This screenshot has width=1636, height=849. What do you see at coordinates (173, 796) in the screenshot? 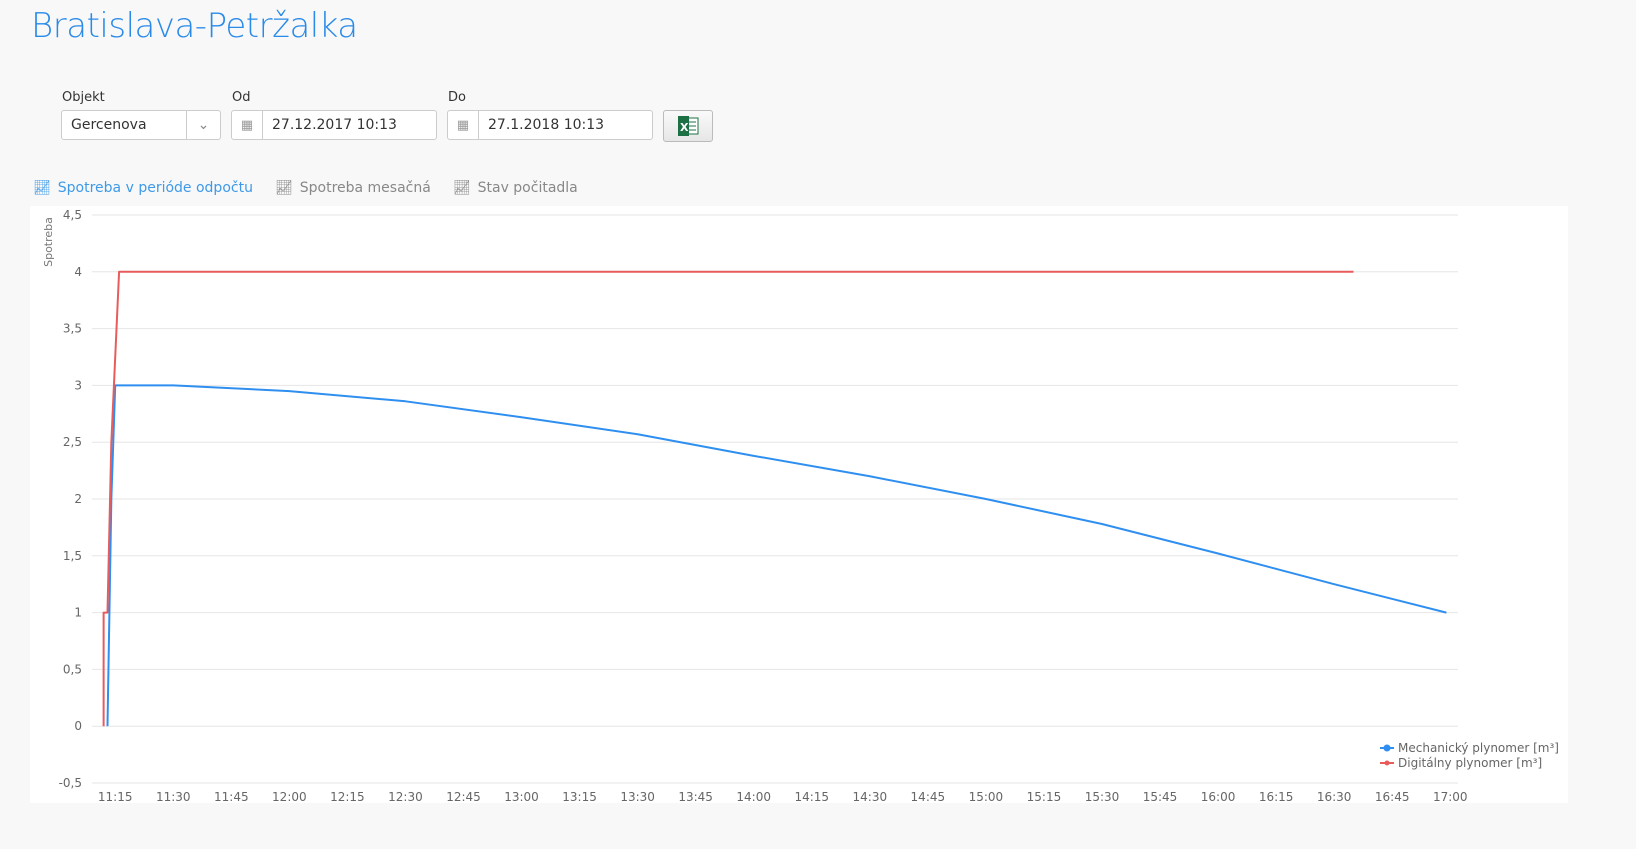
I see `x-tick-label: 11:30` at bounding box center [173, 796].